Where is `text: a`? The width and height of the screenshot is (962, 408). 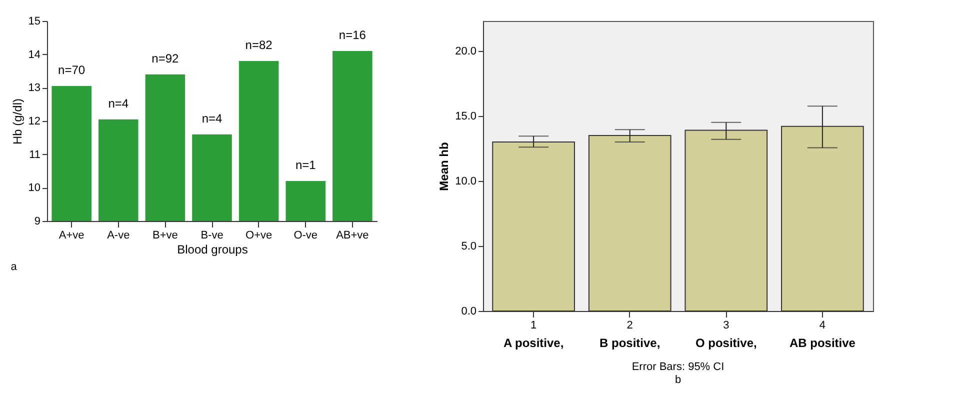 text: a is located at coordinates (14, 267).